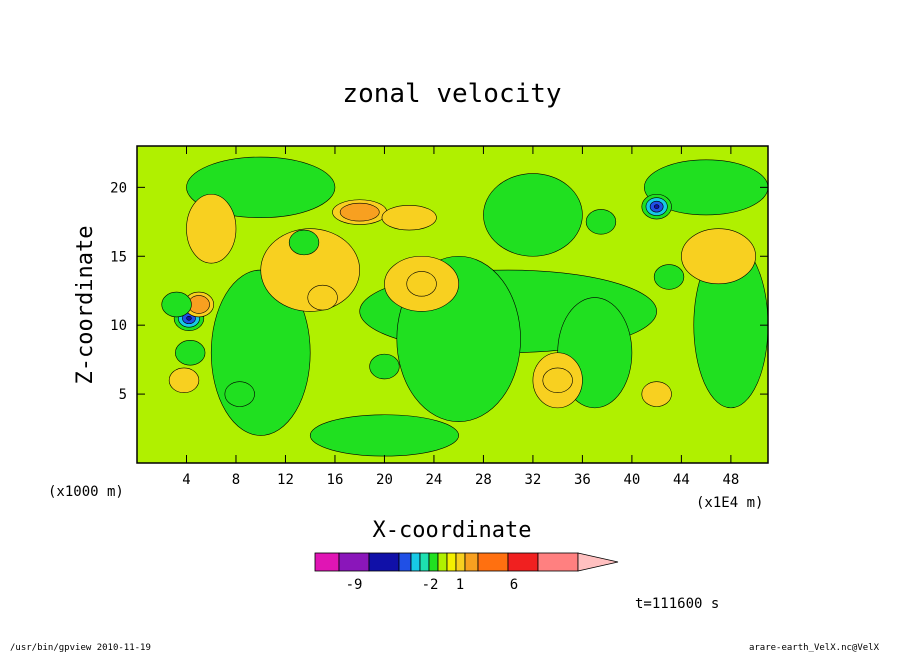 The image size is (904, 654). Describe the element at coordinates (483, 480) in the screenshot. I see `x-tick-label: 28` at that location.